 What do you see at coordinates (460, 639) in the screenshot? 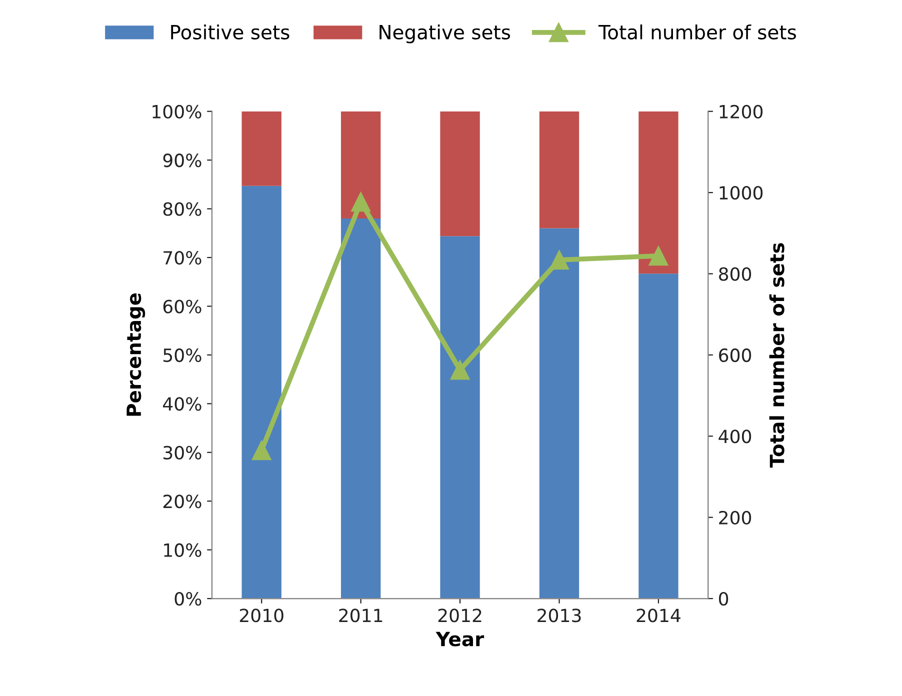
I see `x-axis-title: Year` at bounding box center [460, 639].